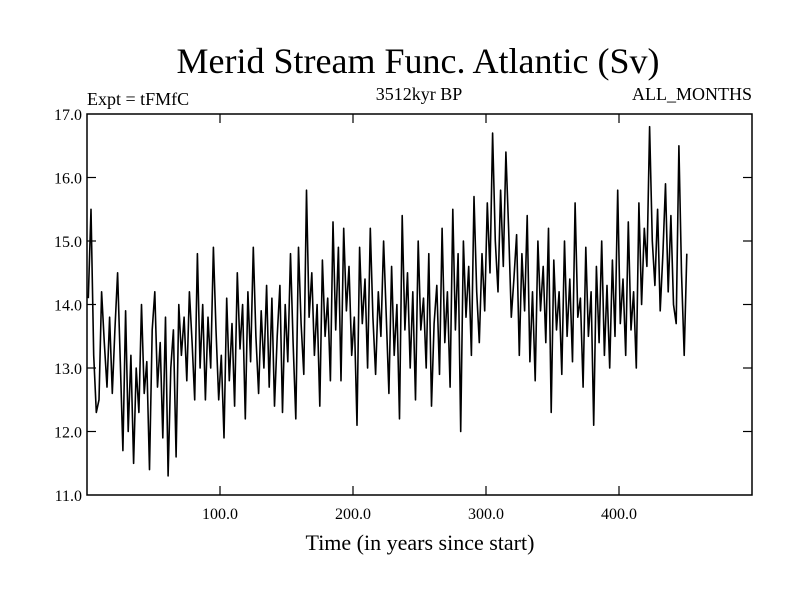 The height and width of the screenshot is (600, 800). Describe the element at coordinates (68, 242) in the screenshot. I see `y-tick-label: 15.0` at that location.